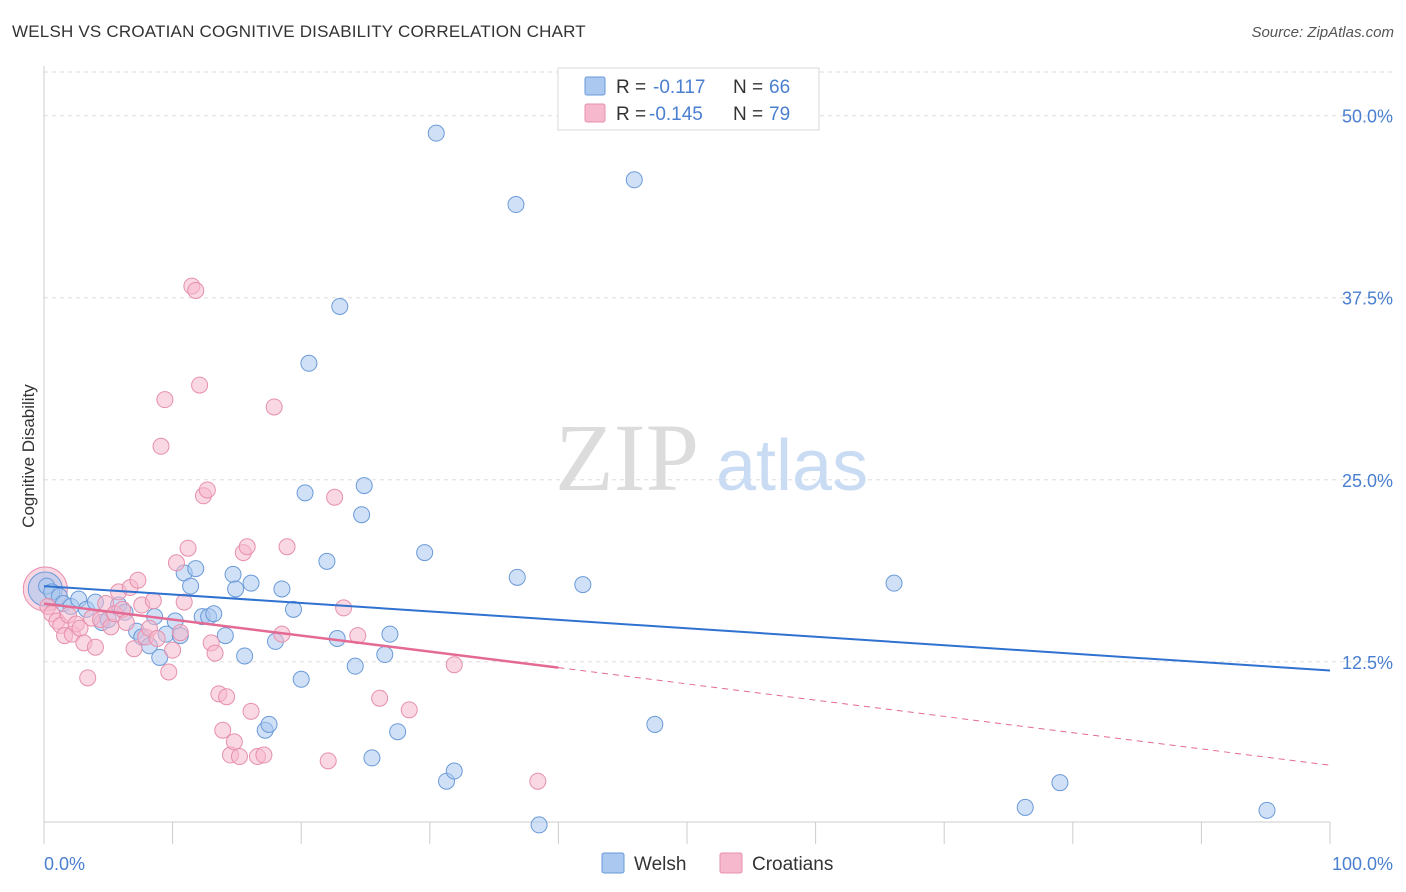  I want to click on watermark: ZIP atlas, so click(711, 457).